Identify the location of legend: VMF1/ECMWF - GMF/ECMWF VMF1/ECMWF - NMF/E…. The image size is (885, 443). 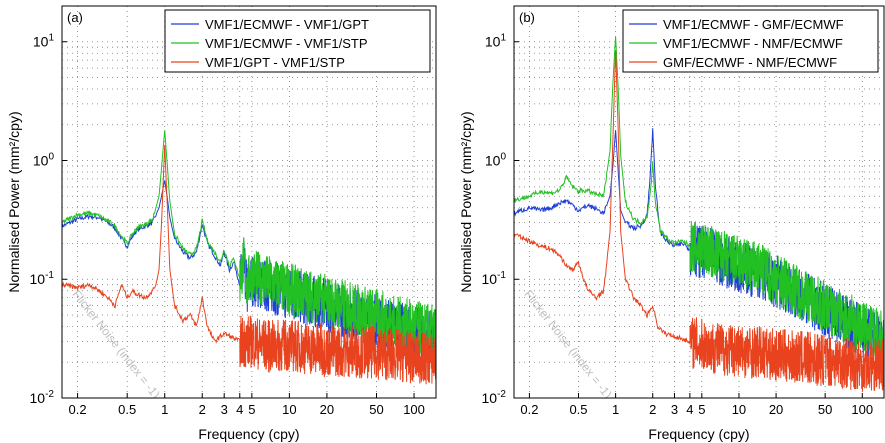
(750, 41).